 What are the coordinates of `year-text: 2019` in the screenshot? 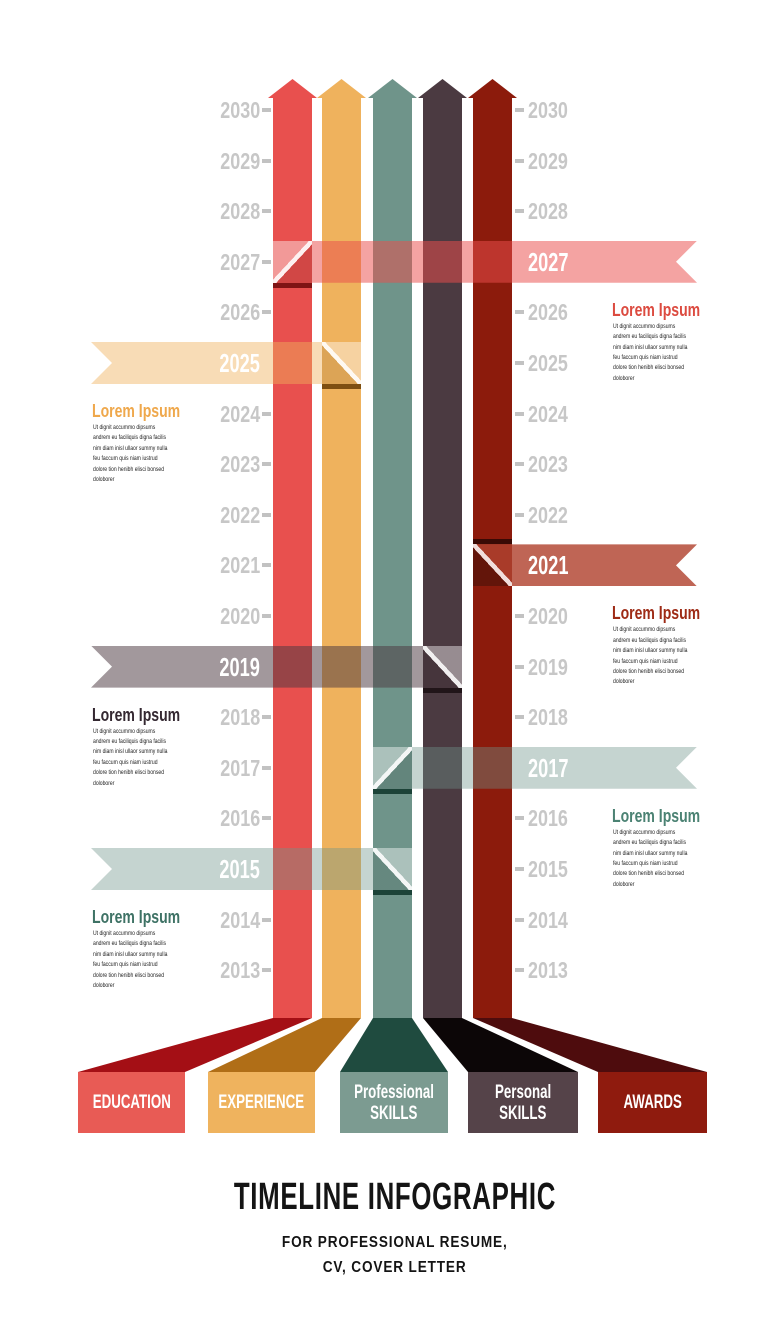 It's located at (548, 666).